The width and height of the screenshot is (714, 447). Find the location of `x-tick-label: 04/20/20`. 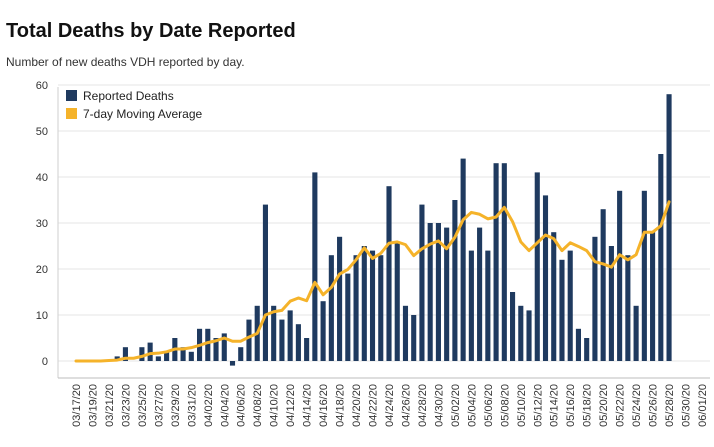

x-tick-label: 04/20/20 is located at coordinates (357, 405).